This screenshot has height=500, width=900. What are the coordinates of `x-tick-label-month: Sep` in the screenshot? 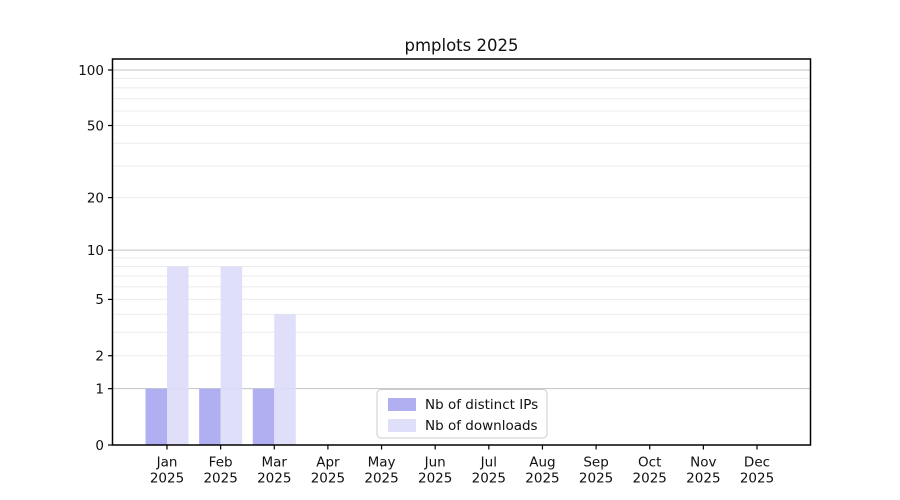 It's located at (595, 463).